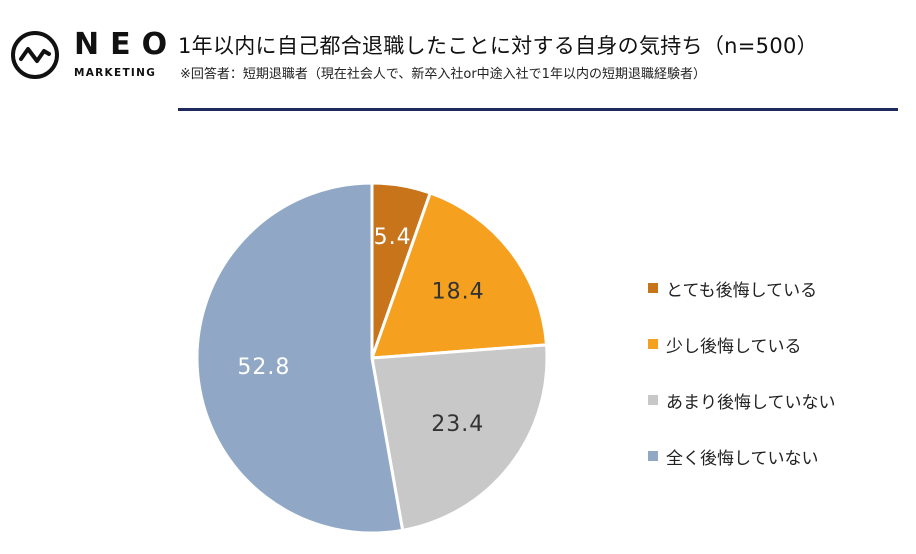 The image size is (916, 554). I want to click on legend-label: とても後悔している, so click(742, 290).